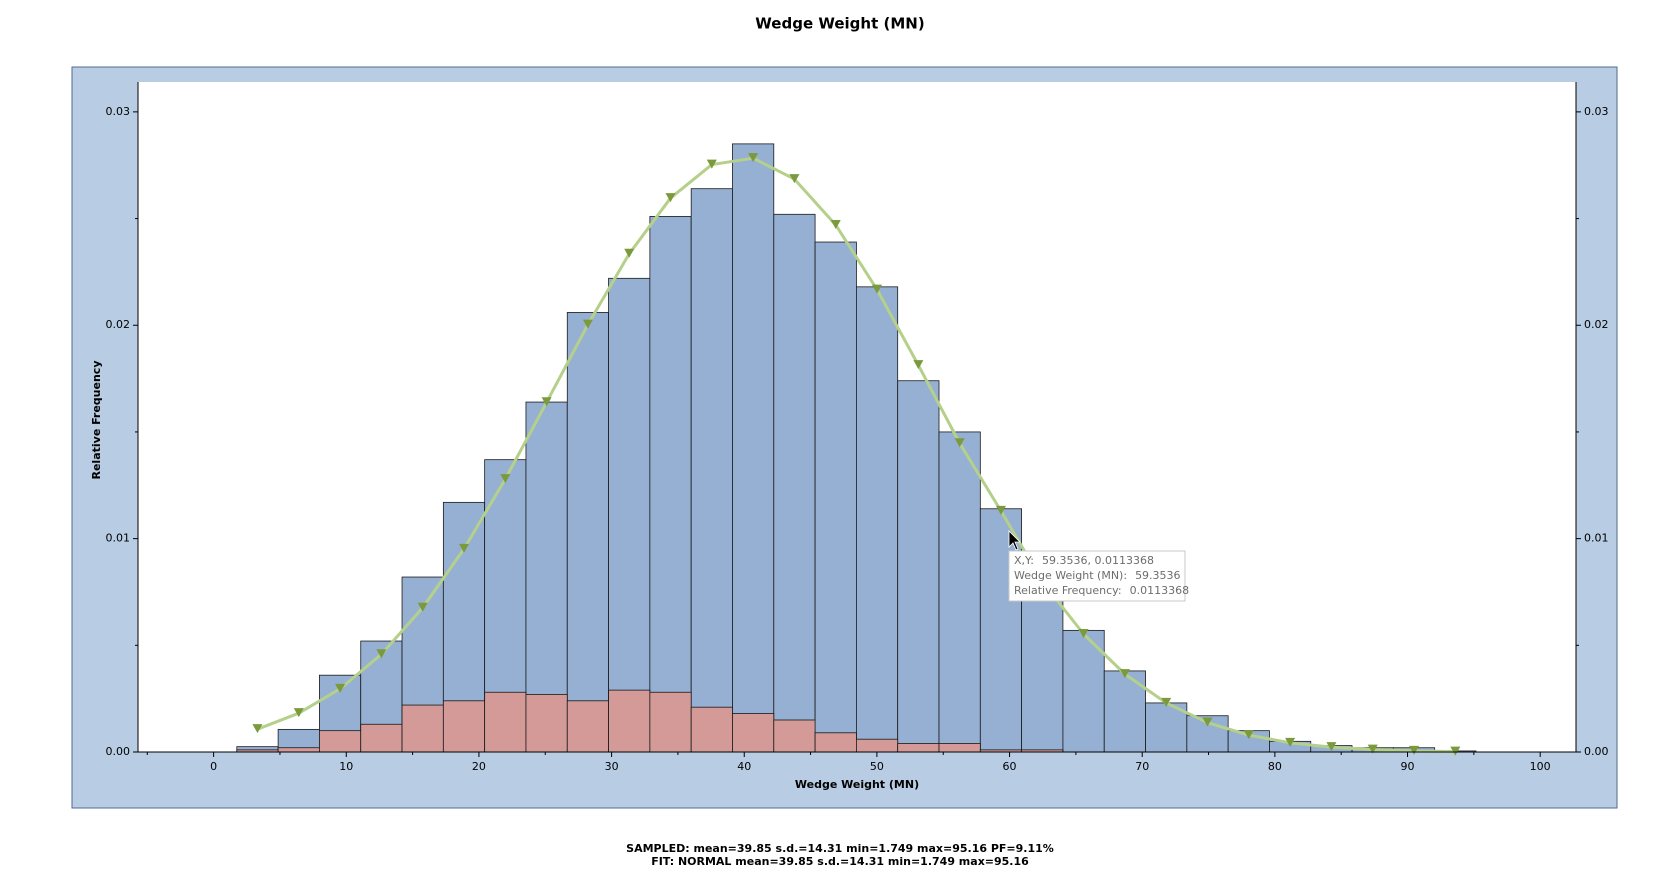 The width and height of the screenshot is (1680, 875). I want to click on tooltip-key: Relative Frequency:, so click(1068, 590).